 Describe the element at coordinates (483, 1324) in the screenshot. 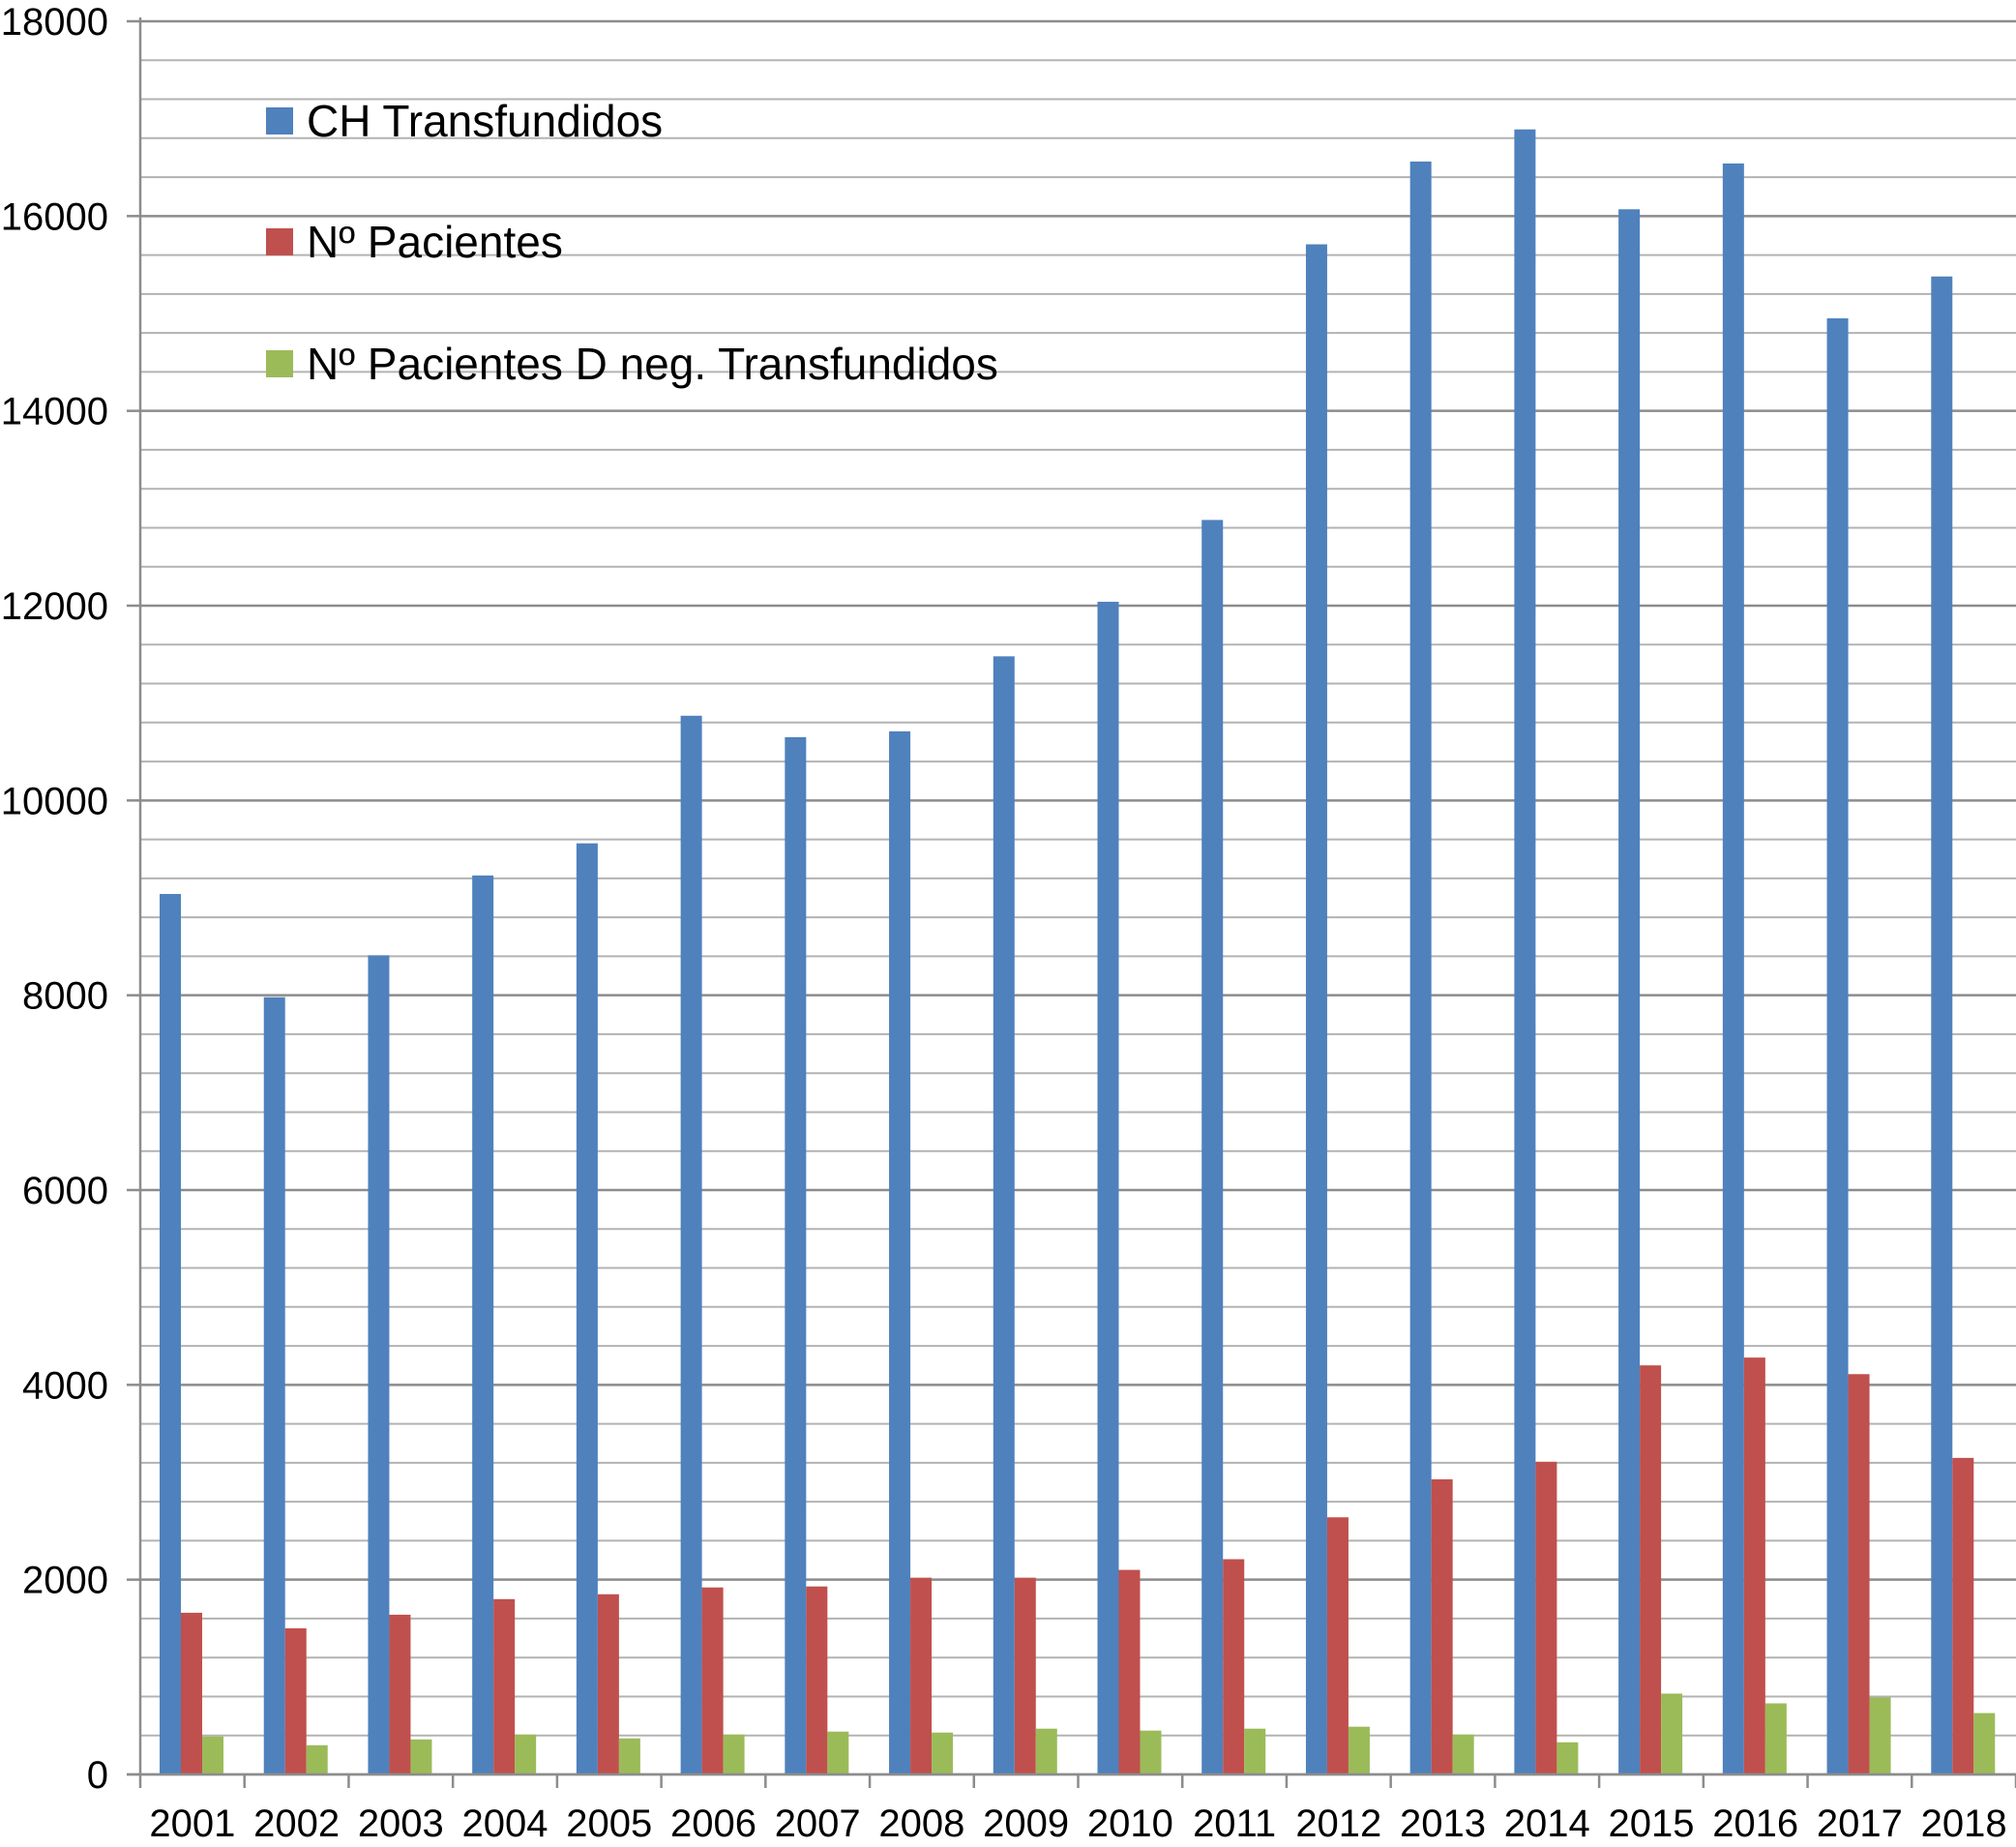

I see `bar-ch-transfundidos-2004` at that location.